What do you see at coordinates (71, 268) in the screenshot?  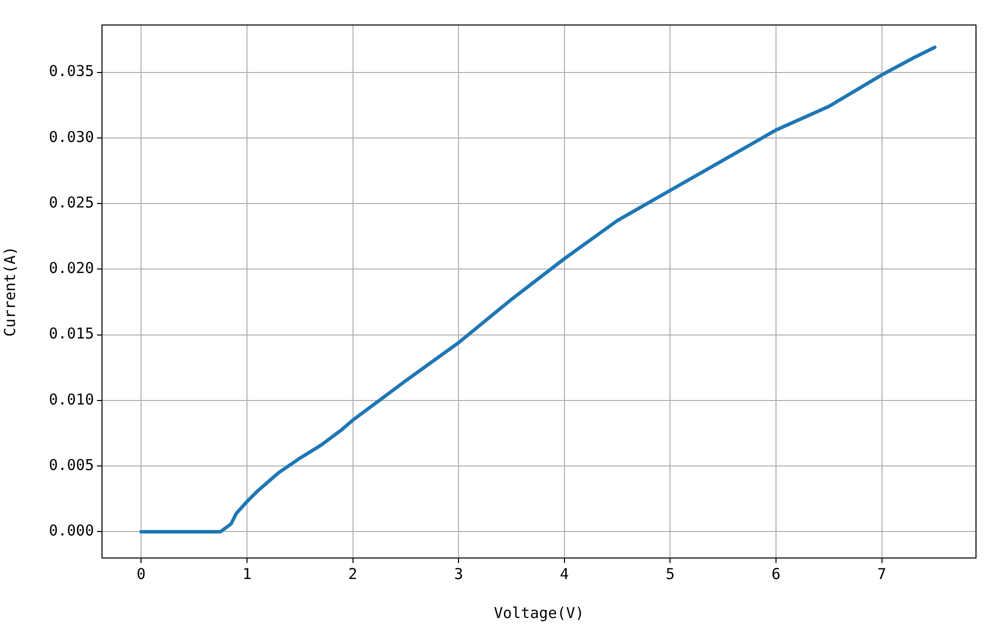 I see `y-tick-label: 0.020` at bounding box center [71, 268].